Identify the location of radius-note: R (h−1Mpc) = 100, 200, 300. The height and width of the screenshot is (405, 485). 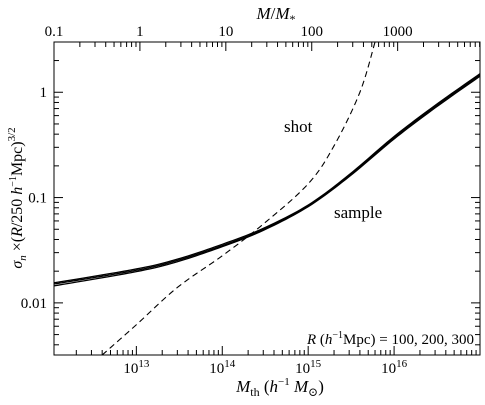
(390, 339).